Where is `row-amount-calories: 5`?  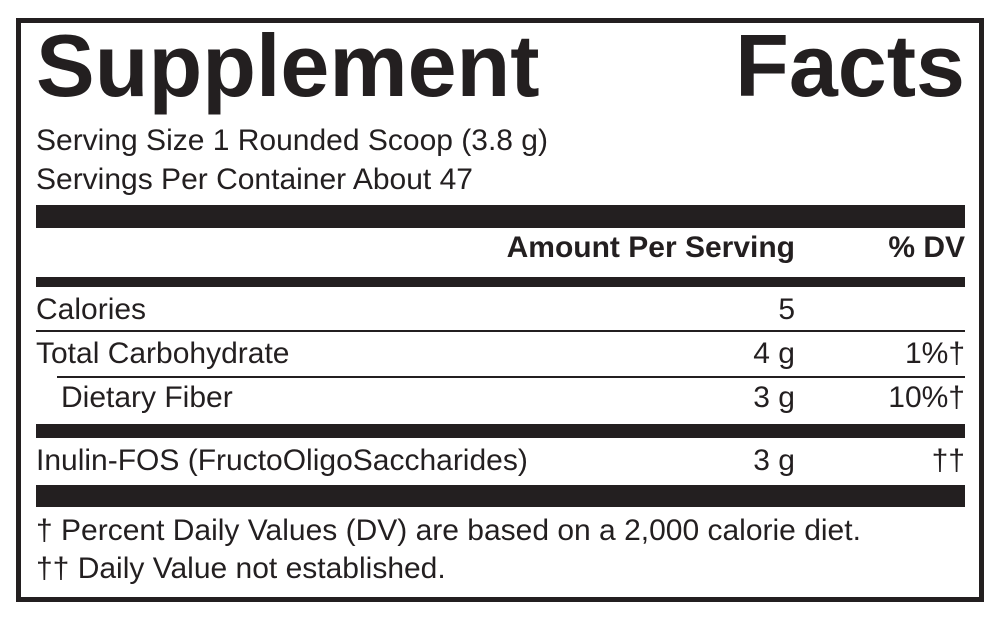
row-amount-calories: 5 is located at coordinates (786, 309).